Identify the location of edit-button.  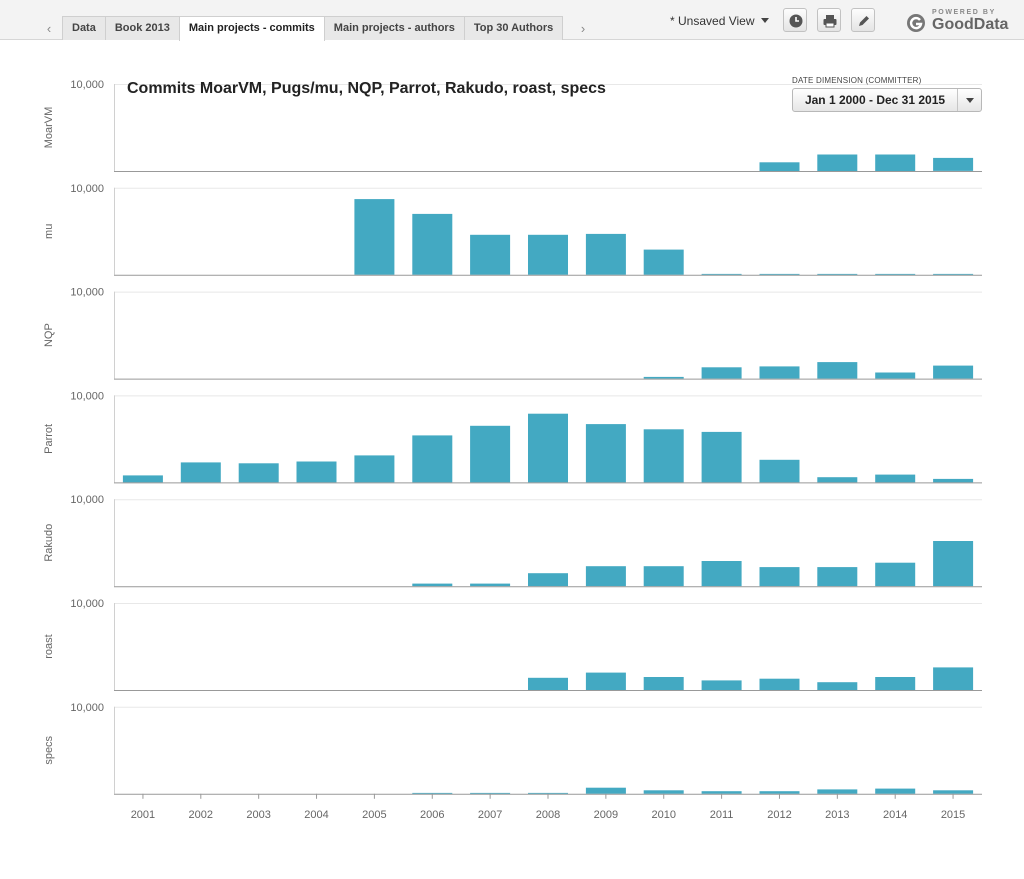
(863, 20).